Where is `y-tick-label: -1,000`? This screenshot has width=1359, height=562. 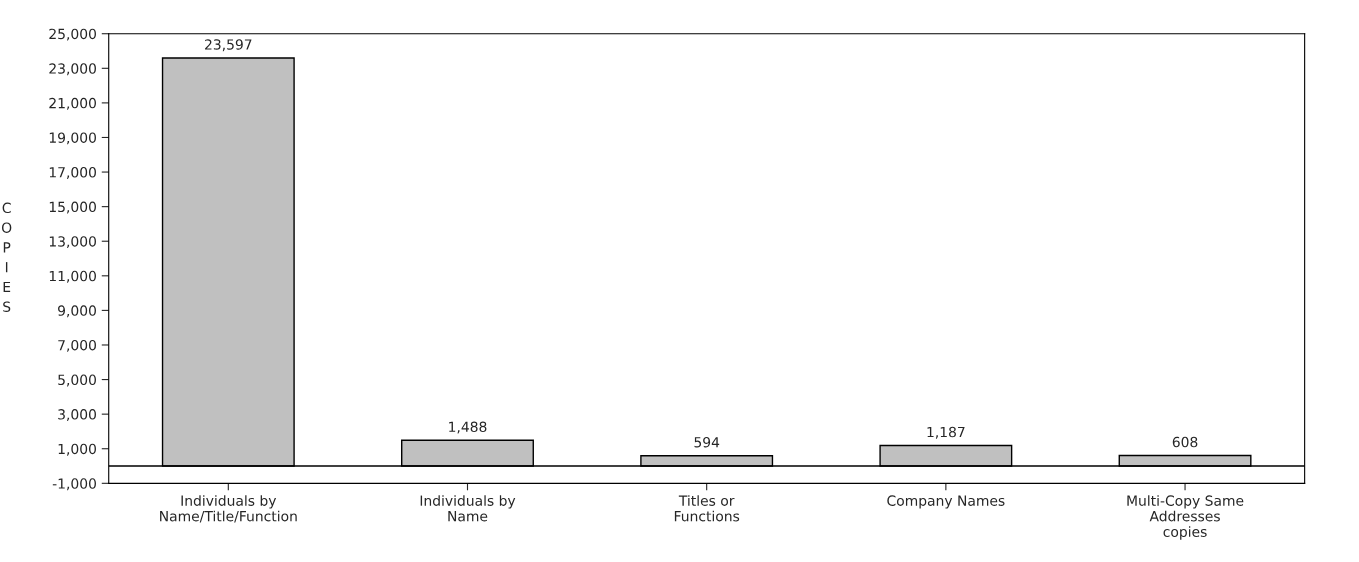 y-tick-label: -1,000 is located at coordinates (74, 484).